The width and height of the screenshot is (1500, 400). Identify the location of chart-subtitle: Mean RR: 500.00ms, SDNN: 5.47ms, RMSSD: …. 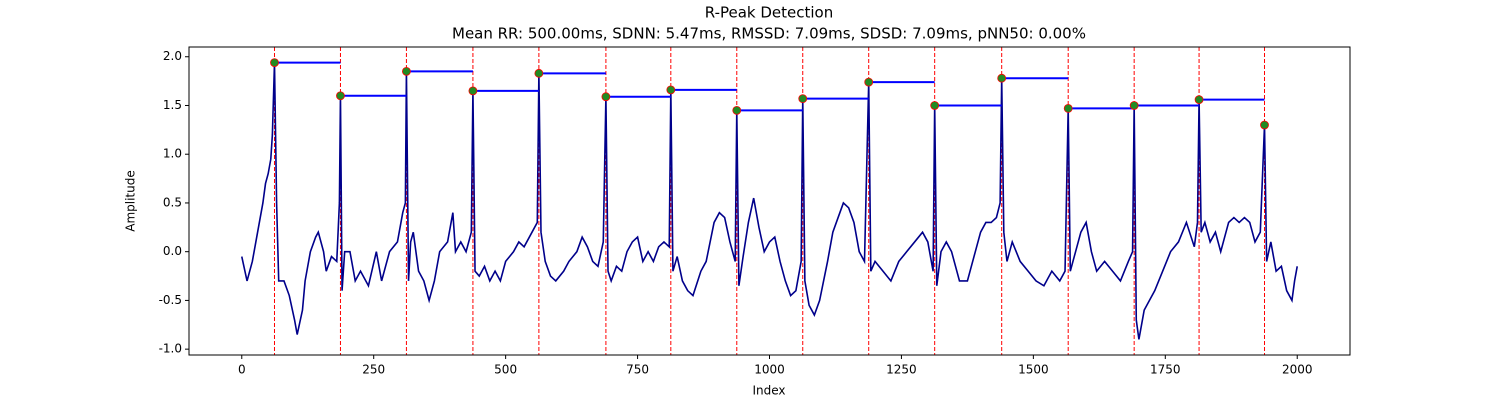
(769, 34).